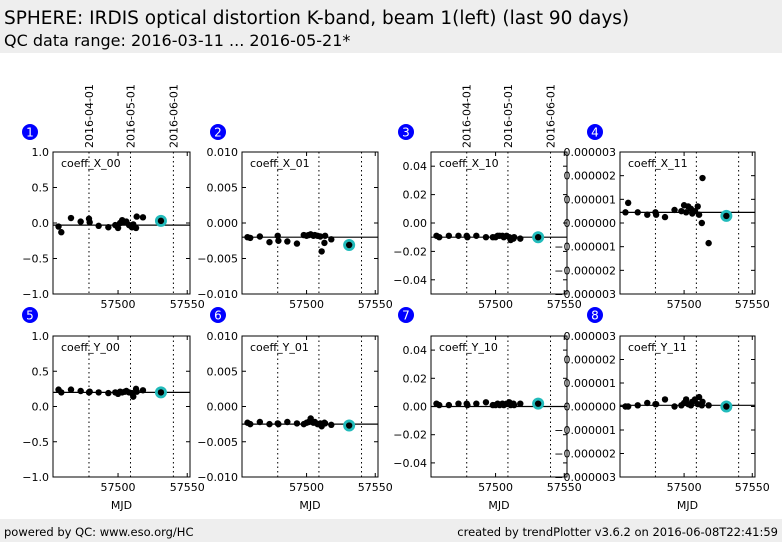  I want to click on y-tick-label: −1.0, so click(35, 477).